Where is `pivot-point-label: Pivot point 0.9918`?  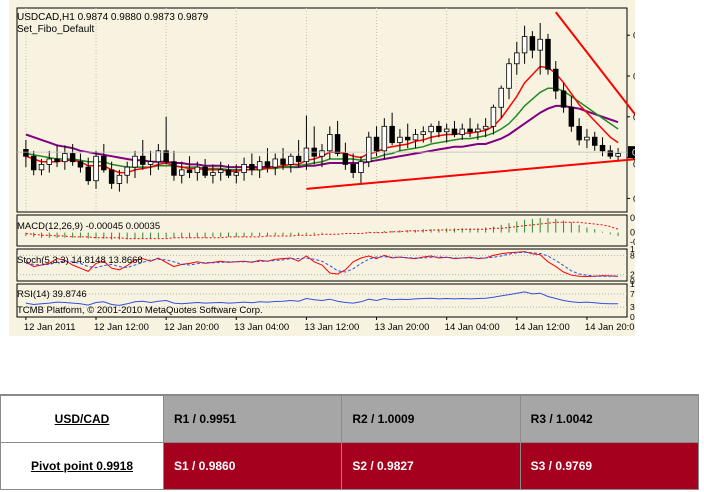 pivot-point-label: Pivot point 0.9918 is located at coordinates (82, 466).